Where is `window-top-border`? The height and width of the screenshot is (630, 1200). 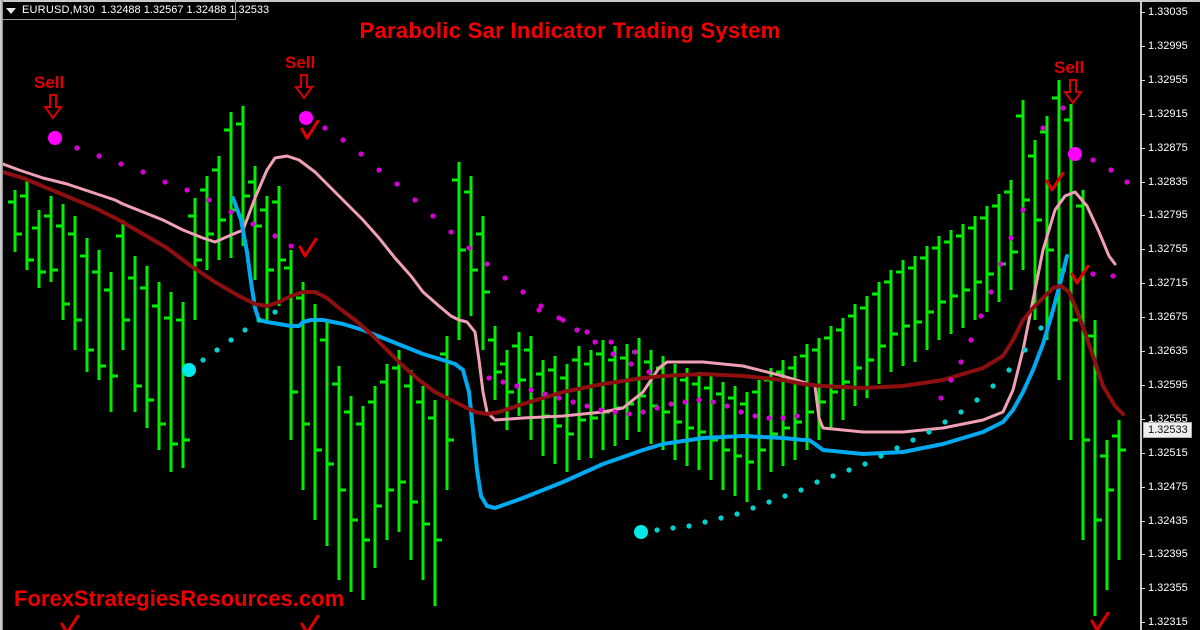 window-top-border is located at coordinates (600, 1).